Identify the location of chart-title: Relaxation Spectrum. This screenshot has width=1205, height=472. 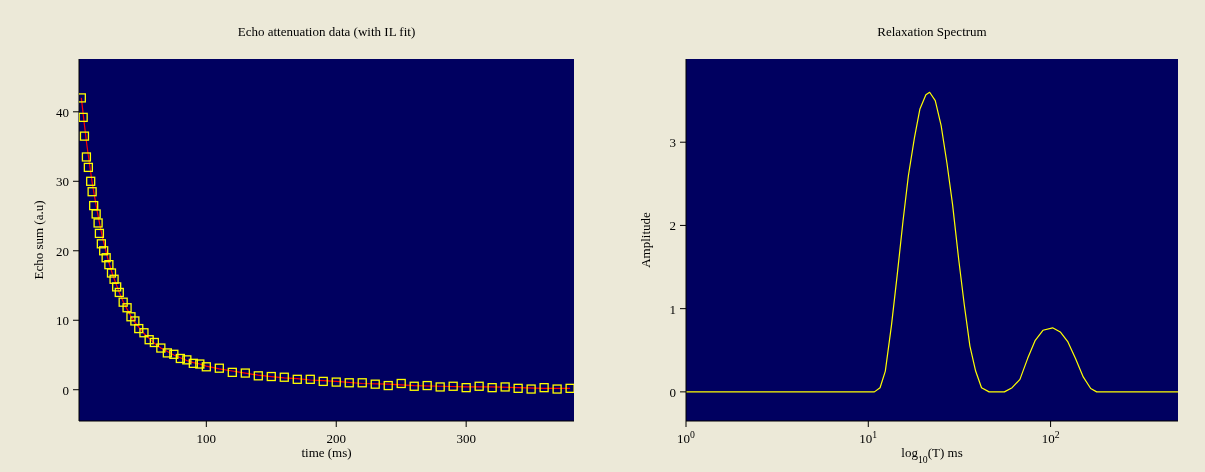
(932, 32).